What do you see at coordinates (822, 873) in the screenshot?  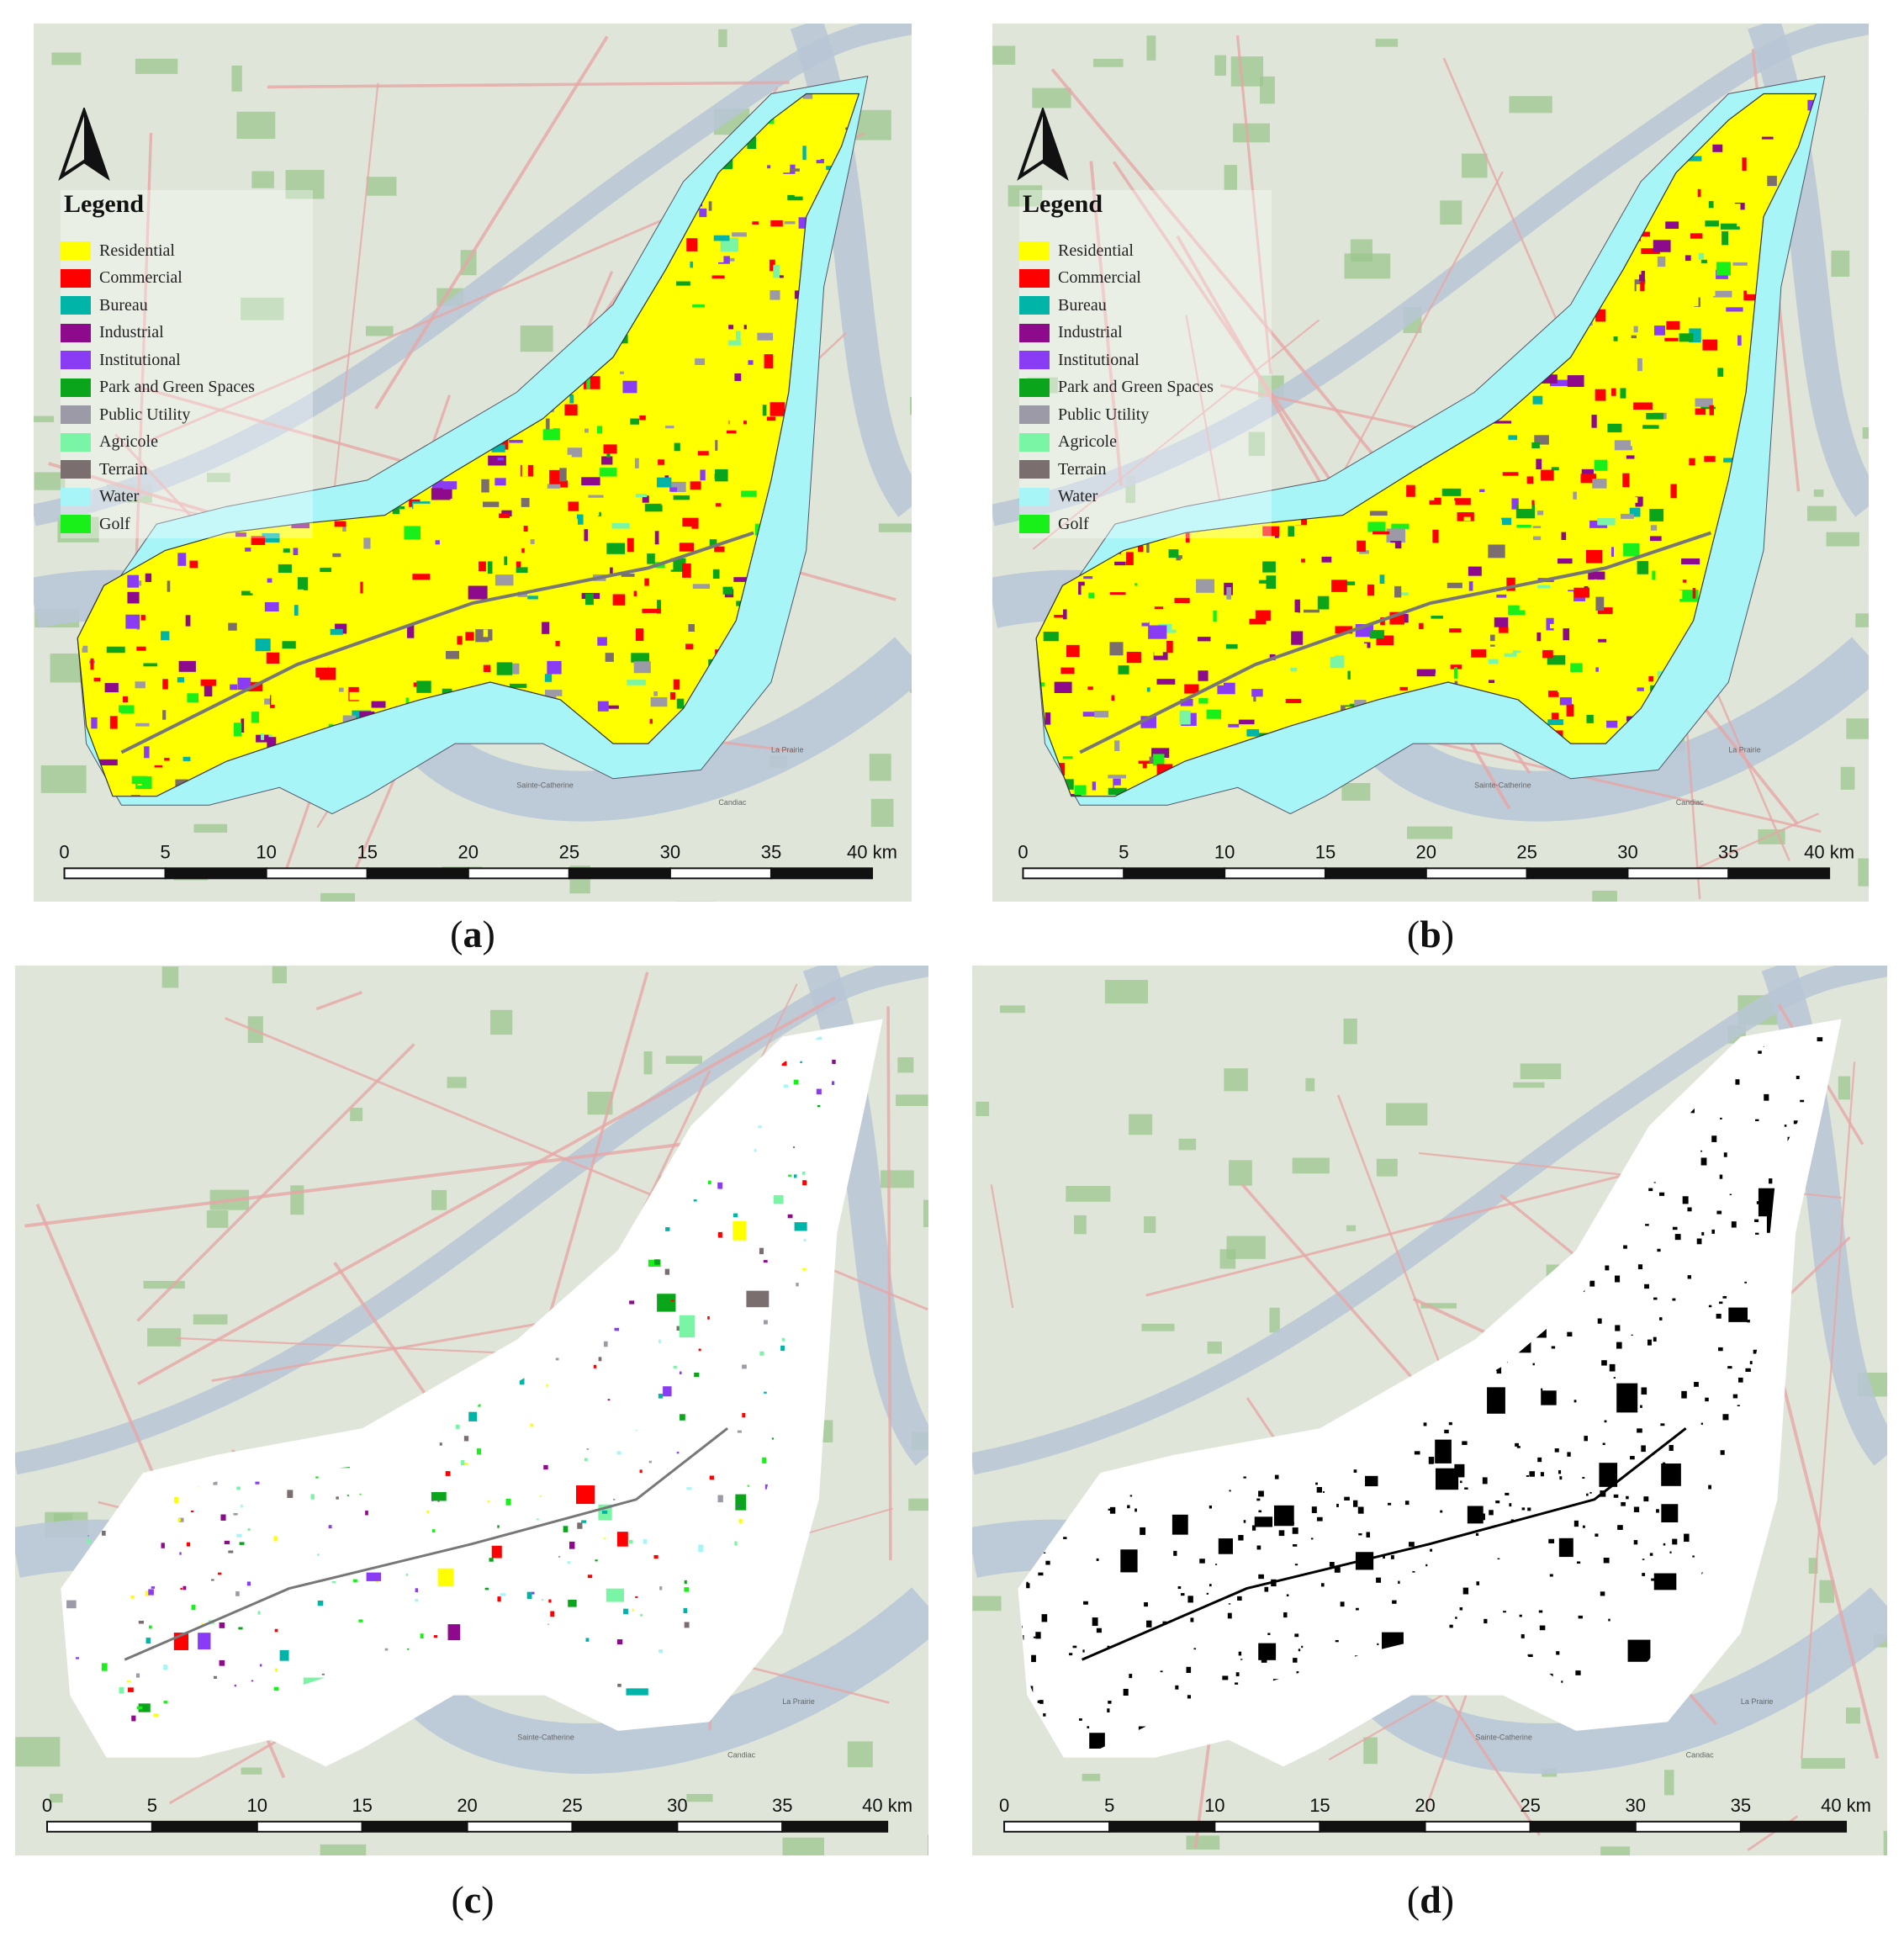 I see `scalebar-segment` at bounding box center [822, 873].